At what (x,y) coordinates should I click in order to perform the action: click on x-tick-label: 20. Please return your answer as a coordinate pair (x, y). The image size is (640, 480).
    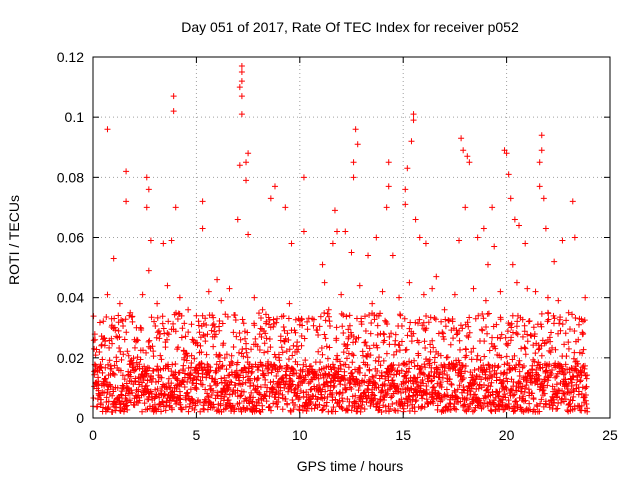
    Looking at the image, I should click on (507, 435).